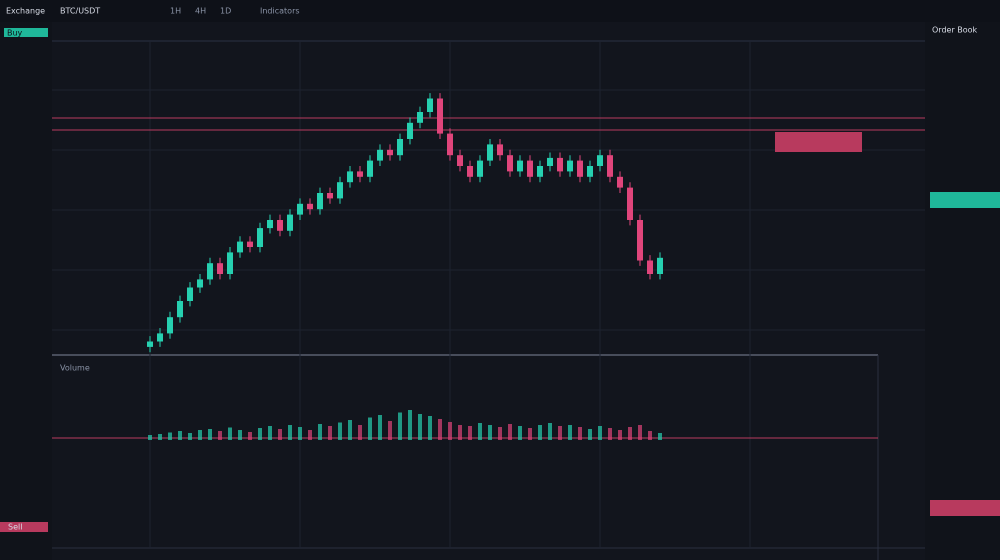 The image size is (1000, 560). I want to click on timeframe: 4H, so click(200, 11).